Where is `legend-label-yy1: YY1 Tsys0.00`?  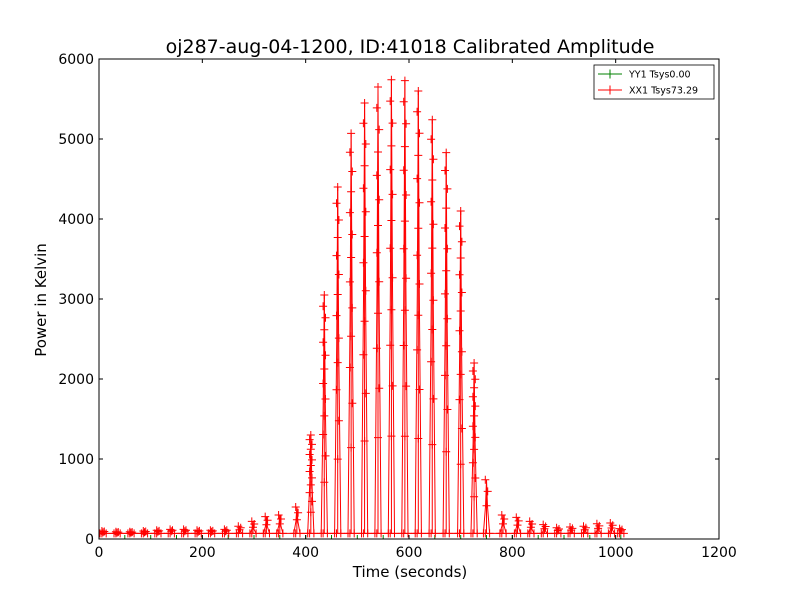
legend-label-yy1: YY1 Tsys0.00 is located at coordinates (659, 75).